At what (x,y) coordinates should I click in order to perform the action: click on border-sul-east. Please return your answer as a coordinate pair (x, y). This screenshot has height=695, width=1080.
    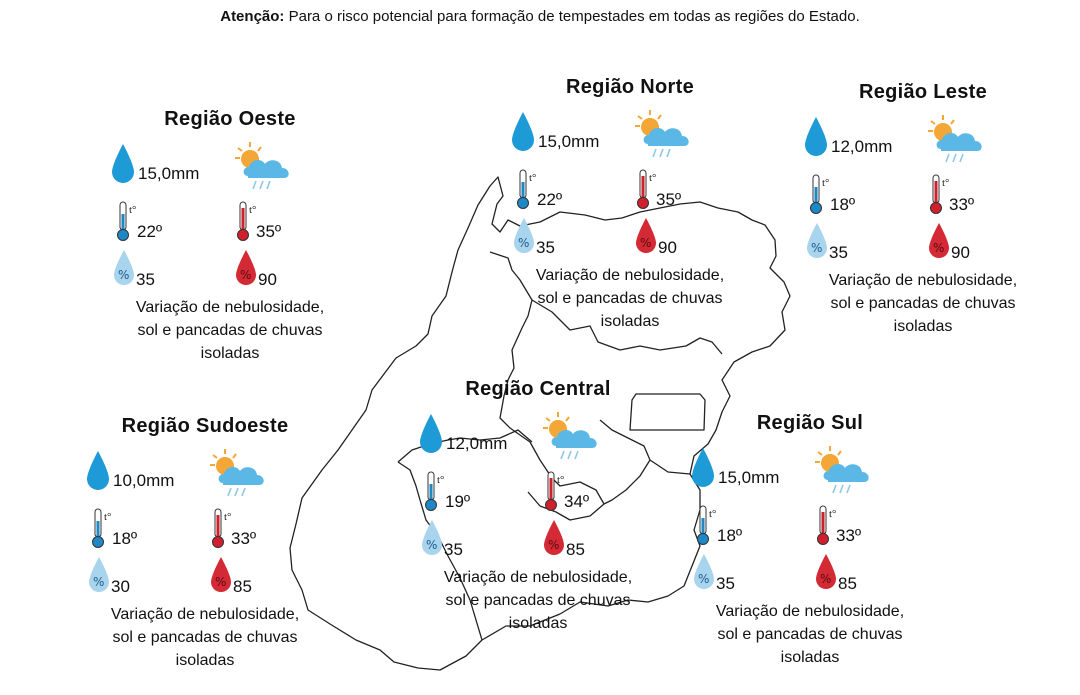
    Looking at the image, I should click on (670, 467).